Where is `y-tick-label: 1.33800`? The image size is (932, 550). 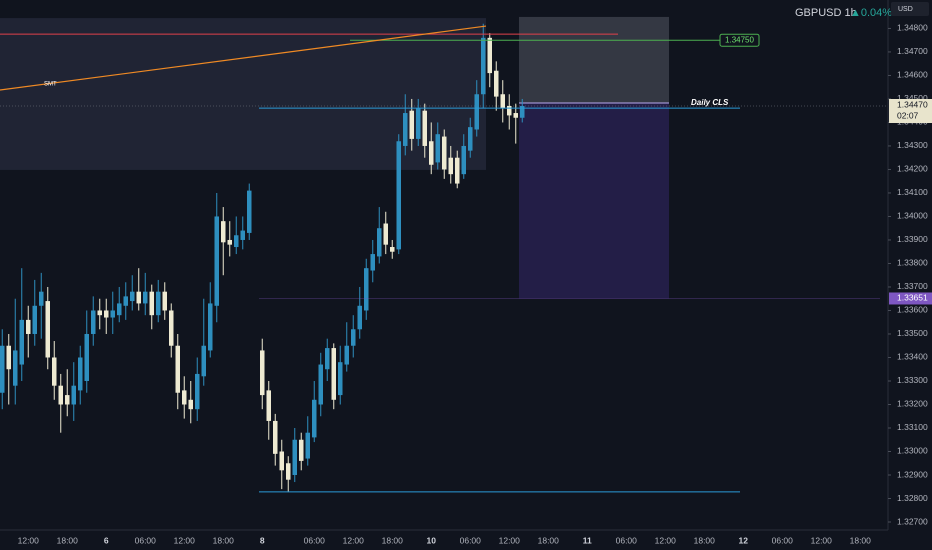 y-tick-label: 1.33800 is located at coordinates (912, 263).